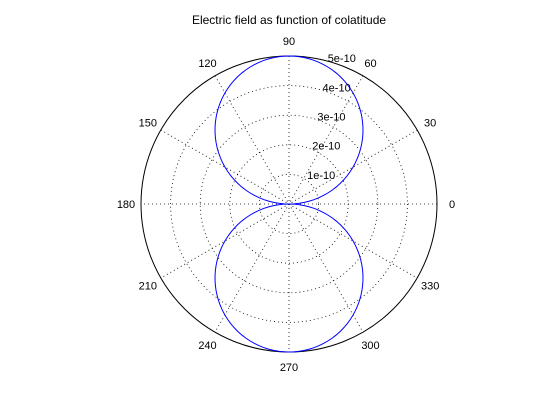  What do you see at coordinates (342, 59) in the screenshot?
I see `radial-tick-label: 5e-10` at bounding box center [342, 59].